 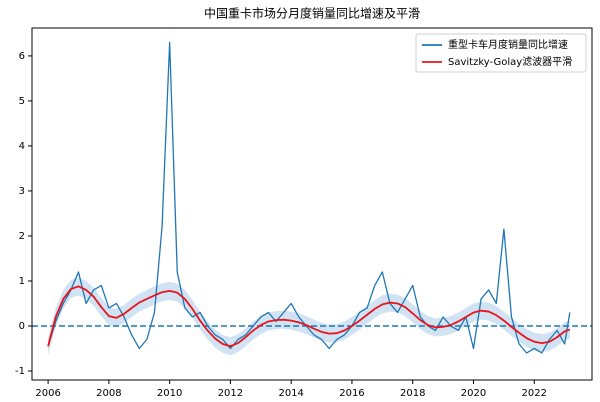 I want to click on legend-label: Savitzky-Golay滤波器平滑, so click(x=510, y=61).